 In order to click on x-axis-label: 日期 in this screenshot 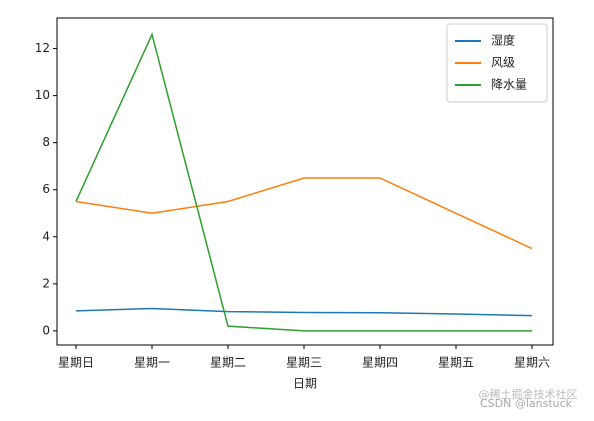, I will do `click(305, 384)`.